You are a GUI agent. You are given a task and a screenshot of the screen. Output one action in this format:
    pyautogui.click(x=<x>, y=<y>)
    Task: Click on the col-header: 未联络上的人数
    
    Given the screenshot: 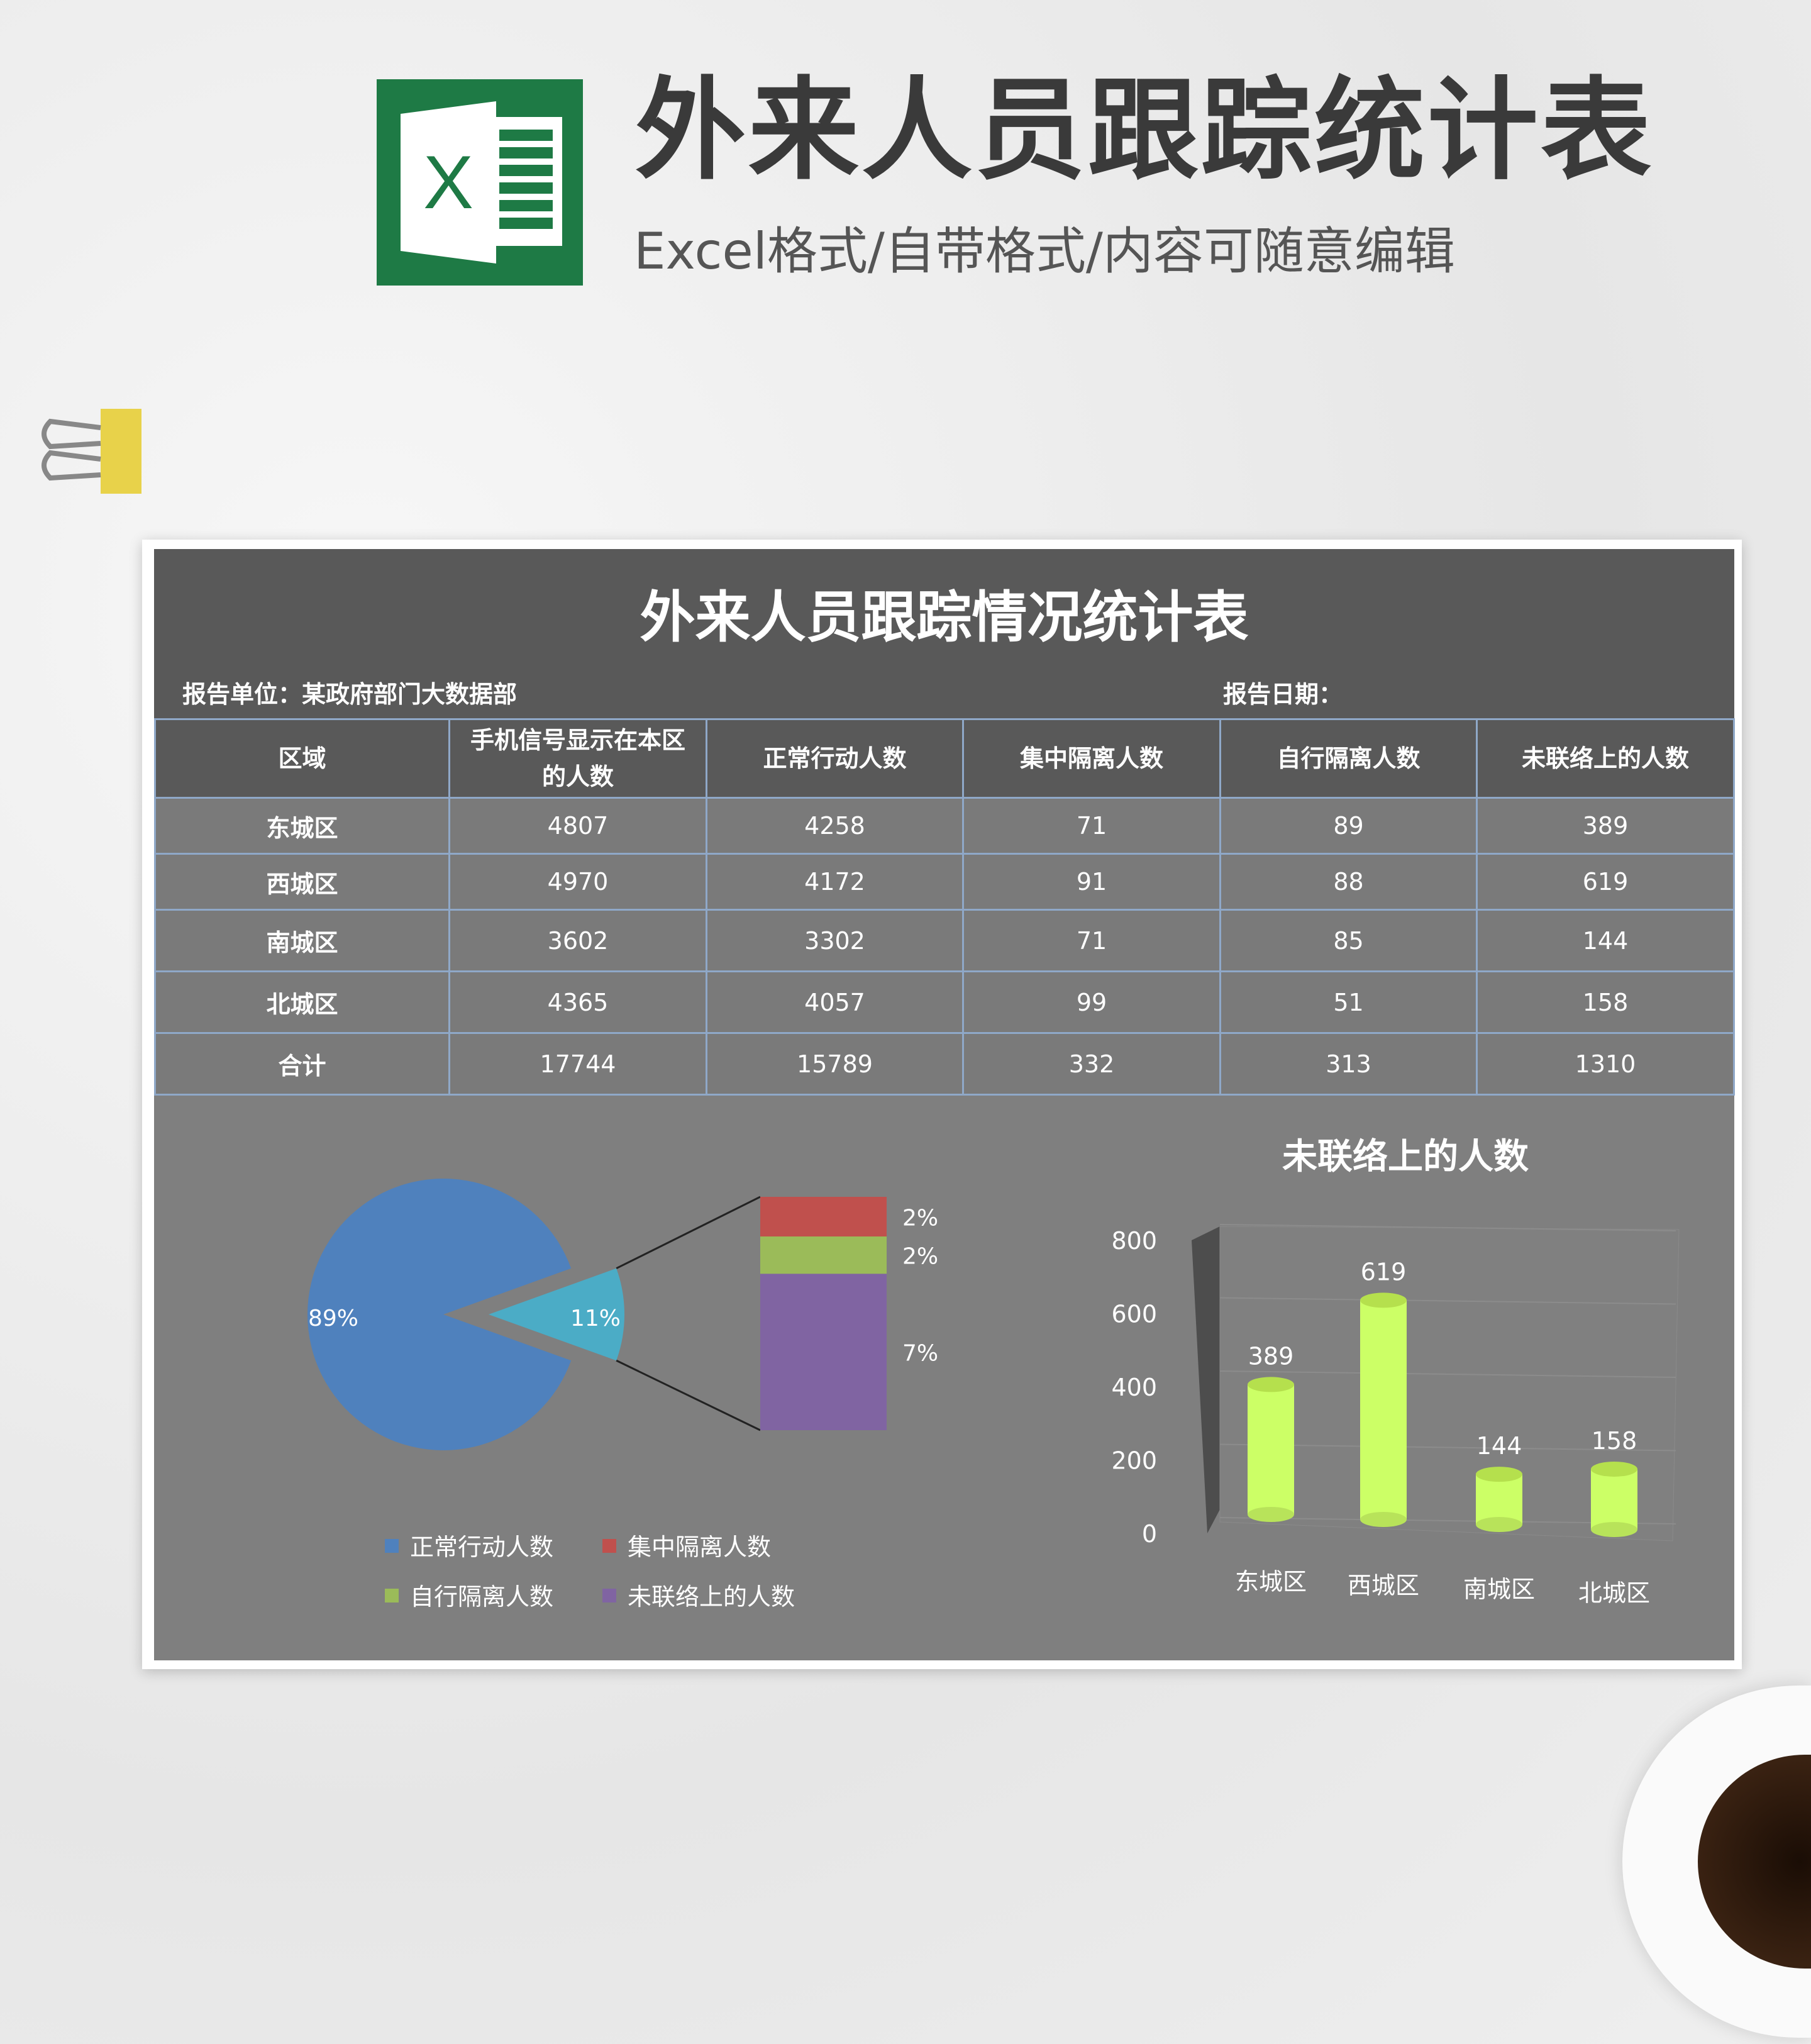 What is the action you would take?
    pyautogui.click(x=1605, y=758)
    